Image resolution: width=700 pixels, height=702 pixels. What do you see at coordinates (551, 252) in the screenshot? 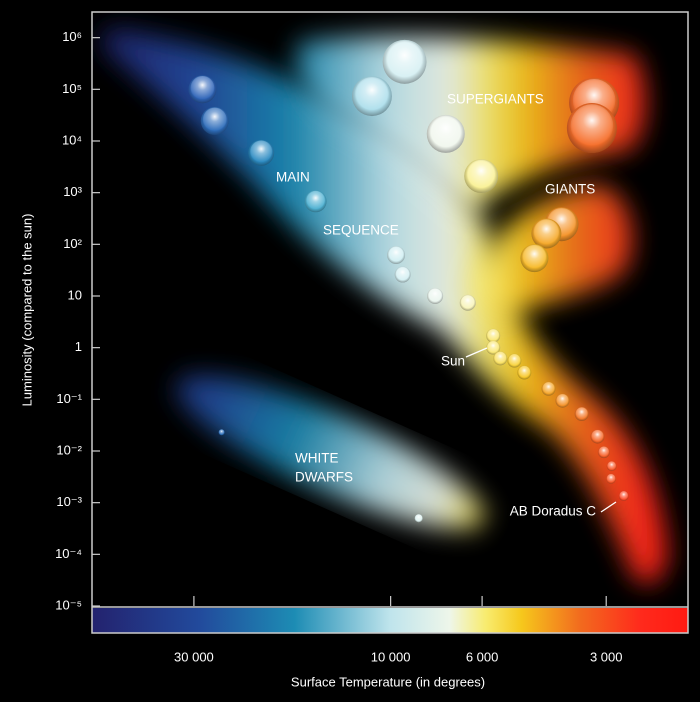
I see `giant-region` at bounding box center [551, 252].